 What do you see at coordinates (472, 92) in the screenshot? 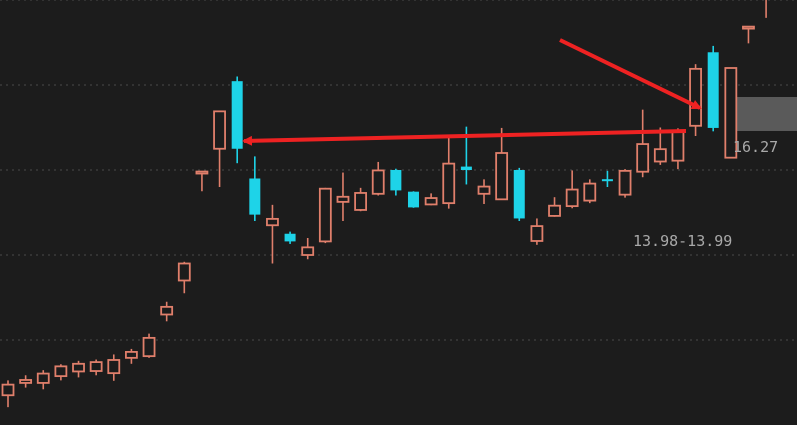
I see `annotations` at bounding box center [472, 92].